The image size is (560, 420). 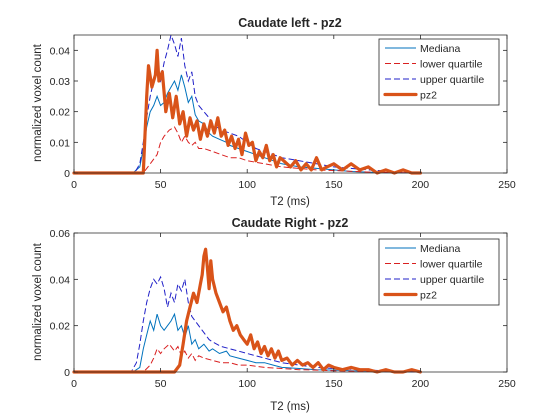 I want to click on y-tick-label: 0.03, so click(x=60, y=82).